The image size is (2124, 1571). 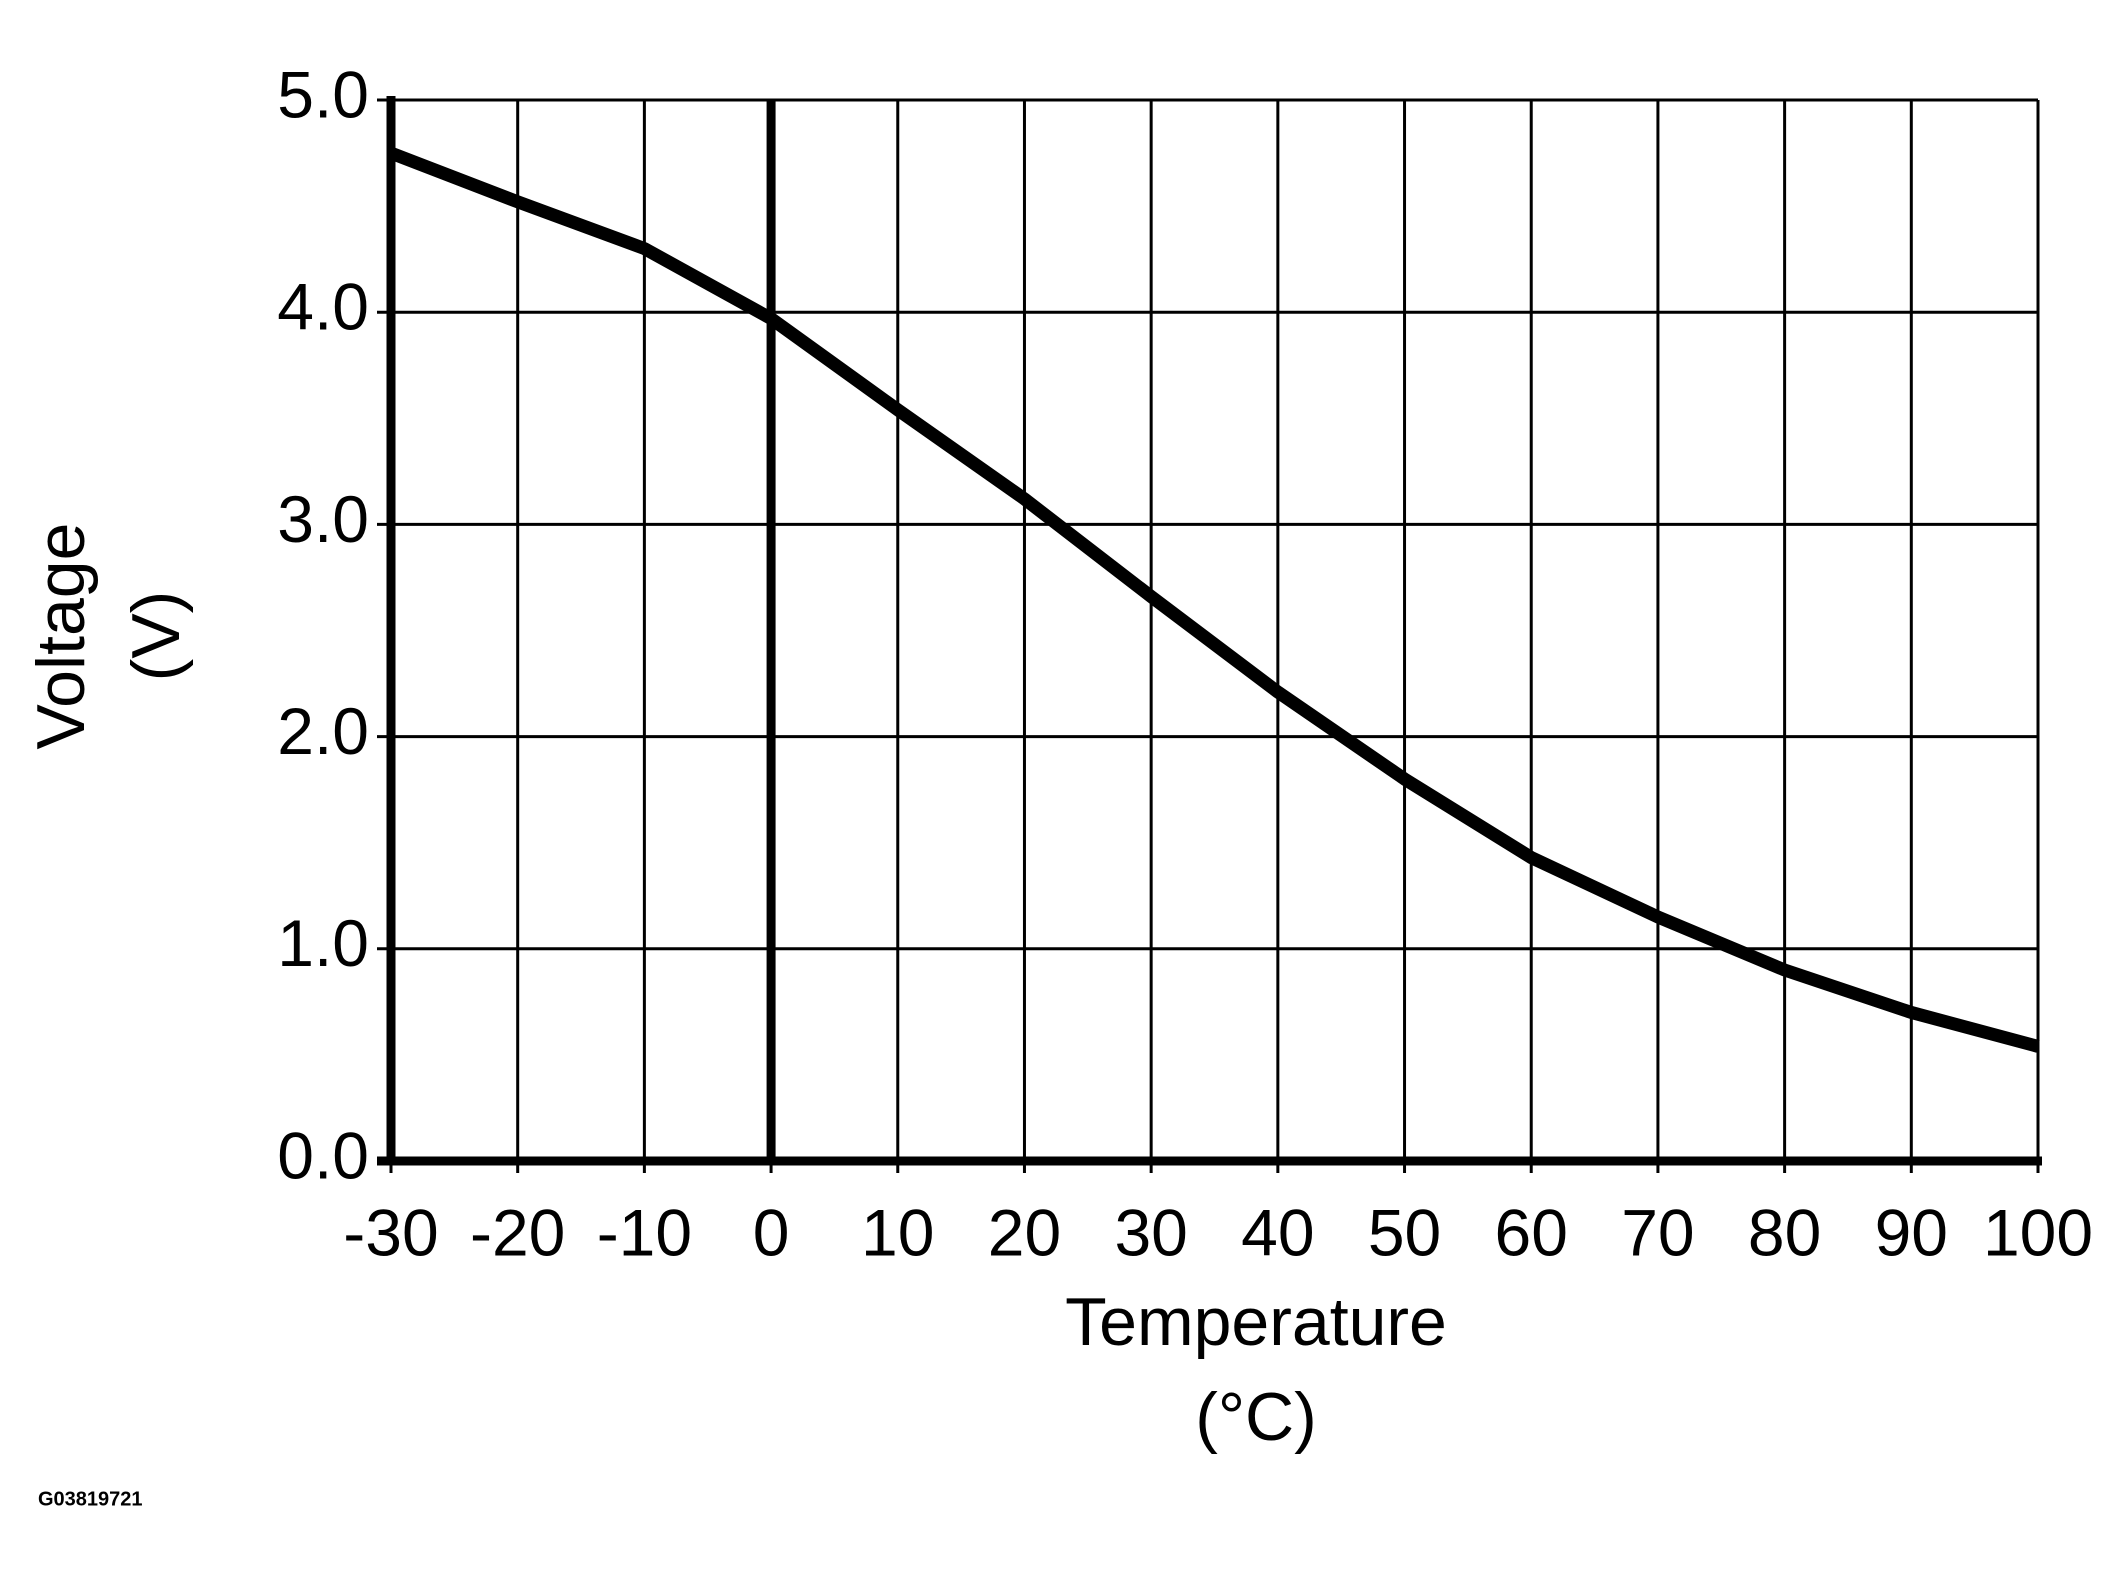 I want to click on x-axis-label: Temperature, so click(x=1256, y=1322).